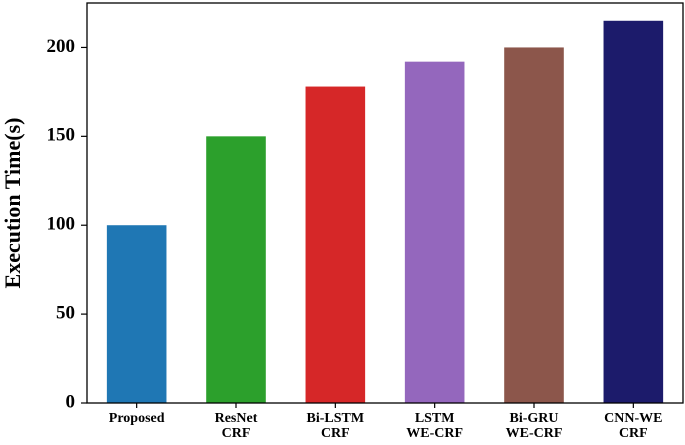  What do you see at coordinates (61, 46) in the screenshot?
I see `y-tick-label: 200` at bounding box center [61, 46].